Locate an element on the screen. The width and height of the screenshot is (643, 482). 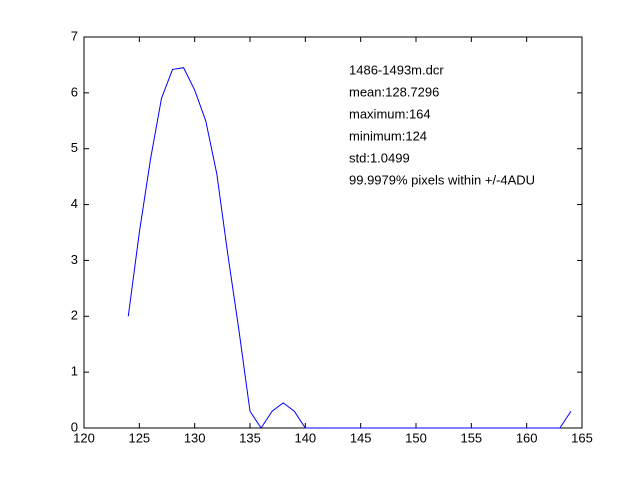
annotation: 99.9979% pixels within +/-4ADU is located at coordinates (442, 179).